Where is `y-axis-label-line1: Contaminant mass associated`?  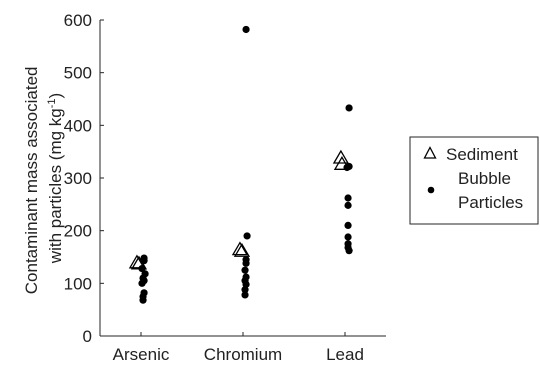 y-axis-label-line1: Contaminant mass associated is located at coordinates (31, 181).